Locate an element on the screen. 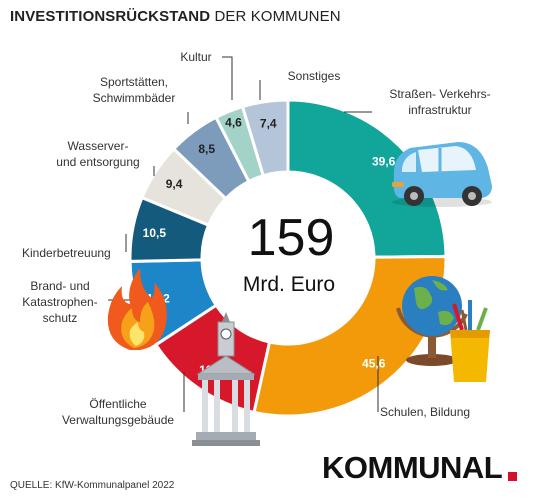 The image size is (536, 500). category-label: Sonstiges is located at coordinates (314, 76).